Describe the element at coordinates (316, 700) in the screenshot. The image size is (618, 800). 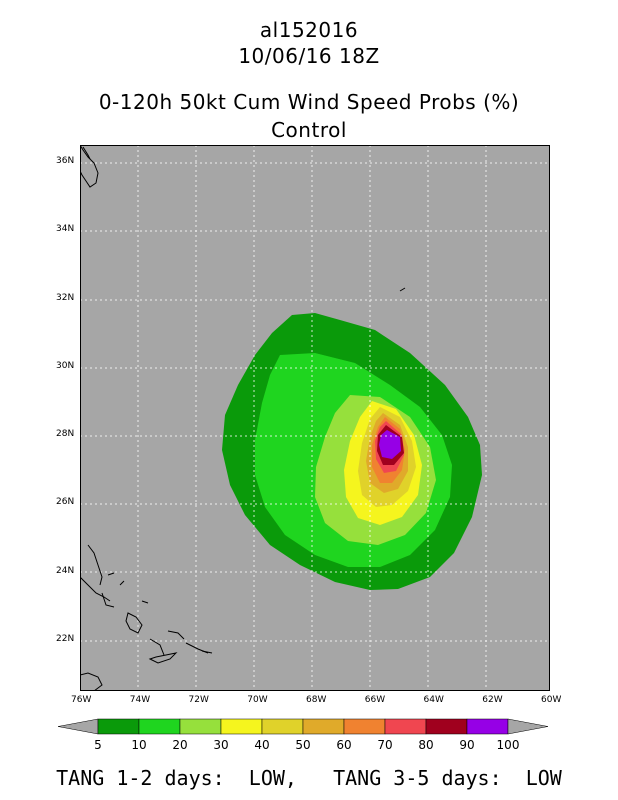
I see `lon-tick-label: 68W` at that location.